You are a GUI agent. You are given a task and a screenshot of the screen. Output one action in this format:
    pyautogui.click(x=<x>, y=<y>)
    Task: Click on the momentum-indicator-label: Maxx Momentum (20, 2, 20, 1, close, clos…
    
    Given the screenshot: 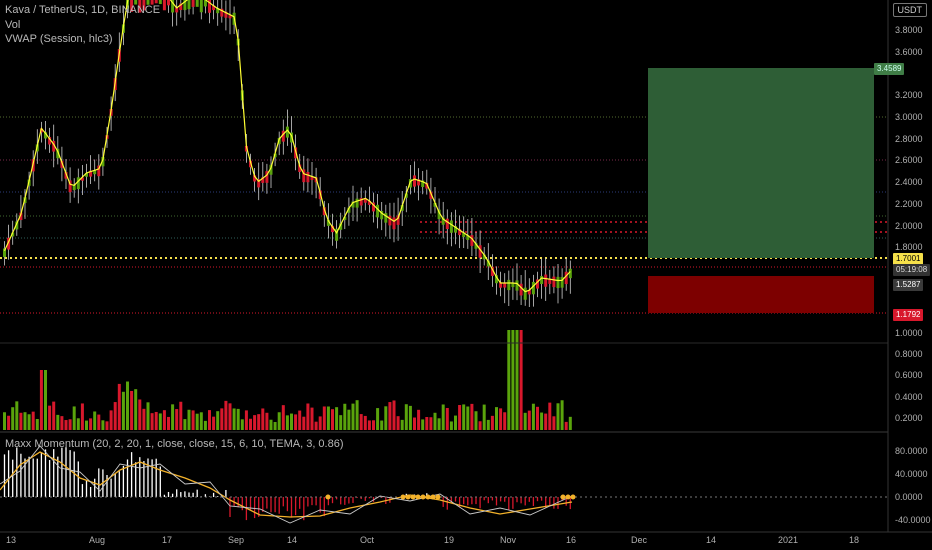 What is the action you would take?
    pyautogui.click(x=174, y=444)
    